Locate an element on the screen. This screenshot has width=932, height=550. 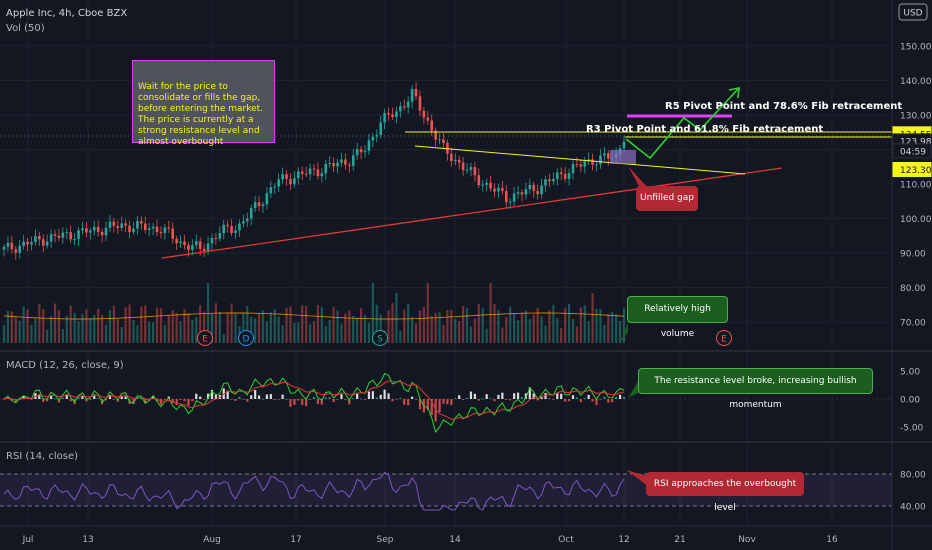
time-tick-label: 21 is located at coordinates (679, 540).